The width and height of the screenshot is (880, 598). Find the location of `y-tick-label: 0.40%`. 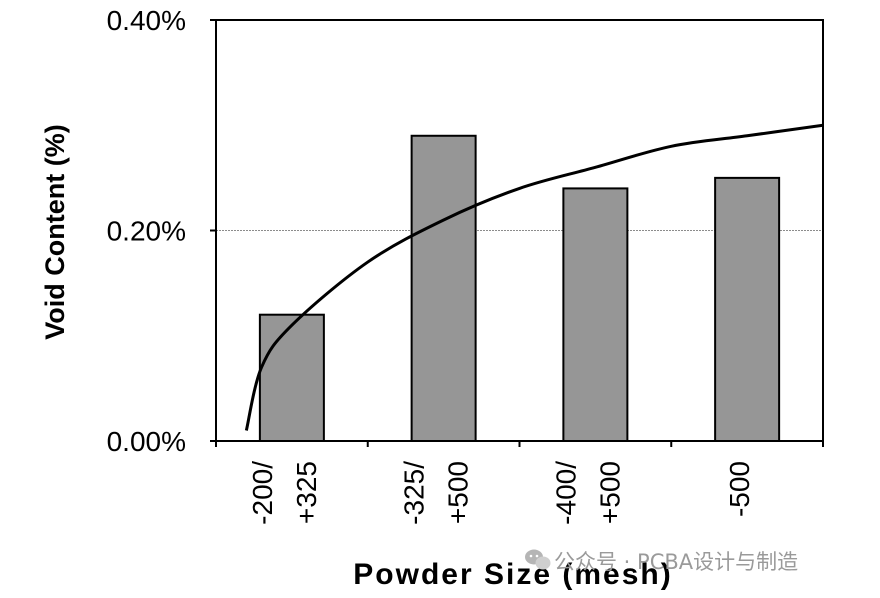

y-tick-label: 0.40% is located at coordinates (146, 20).